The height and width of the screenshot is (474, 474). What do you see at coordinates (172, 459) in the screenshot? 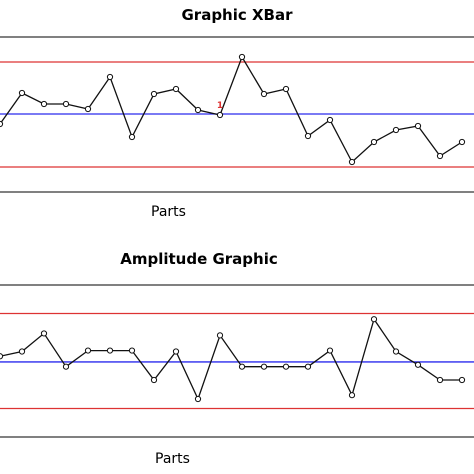
I see `amplitude-x-axis-label: Parts` at bounding box center [172, 459].